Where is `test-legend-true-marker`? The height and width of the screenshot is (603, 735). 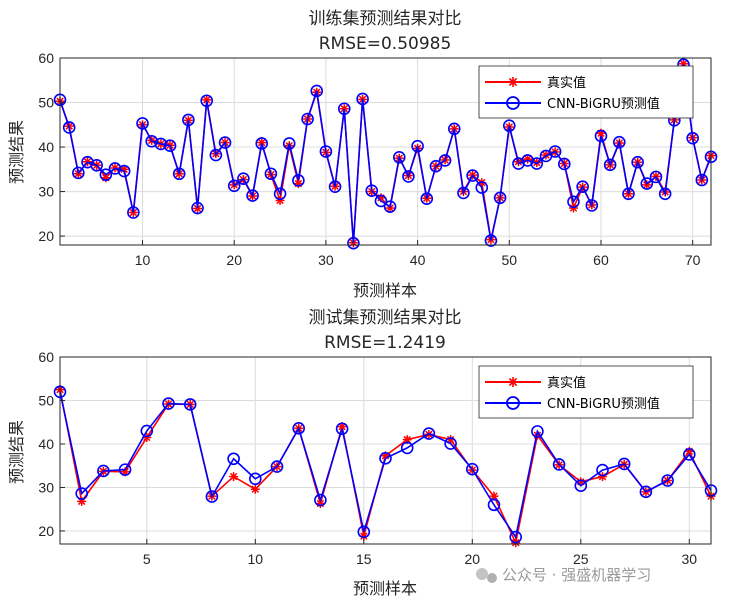 test-legend-true-marker is located at coordinates (513, 382).